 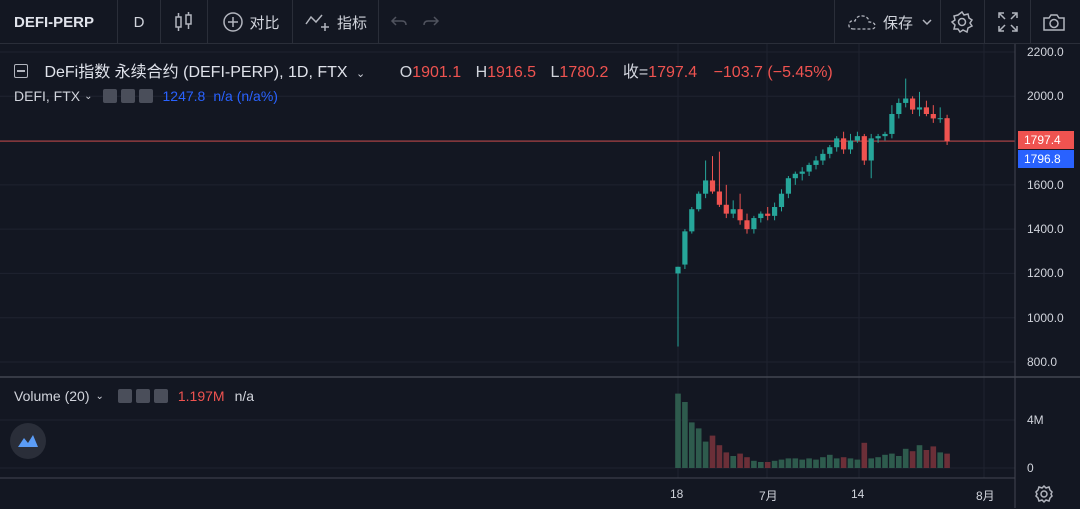 What do you see at coordinates (1045, 317) in the screenshot?
I see `price-tick-label: 1000.0` at bounding box center [1045, 317].